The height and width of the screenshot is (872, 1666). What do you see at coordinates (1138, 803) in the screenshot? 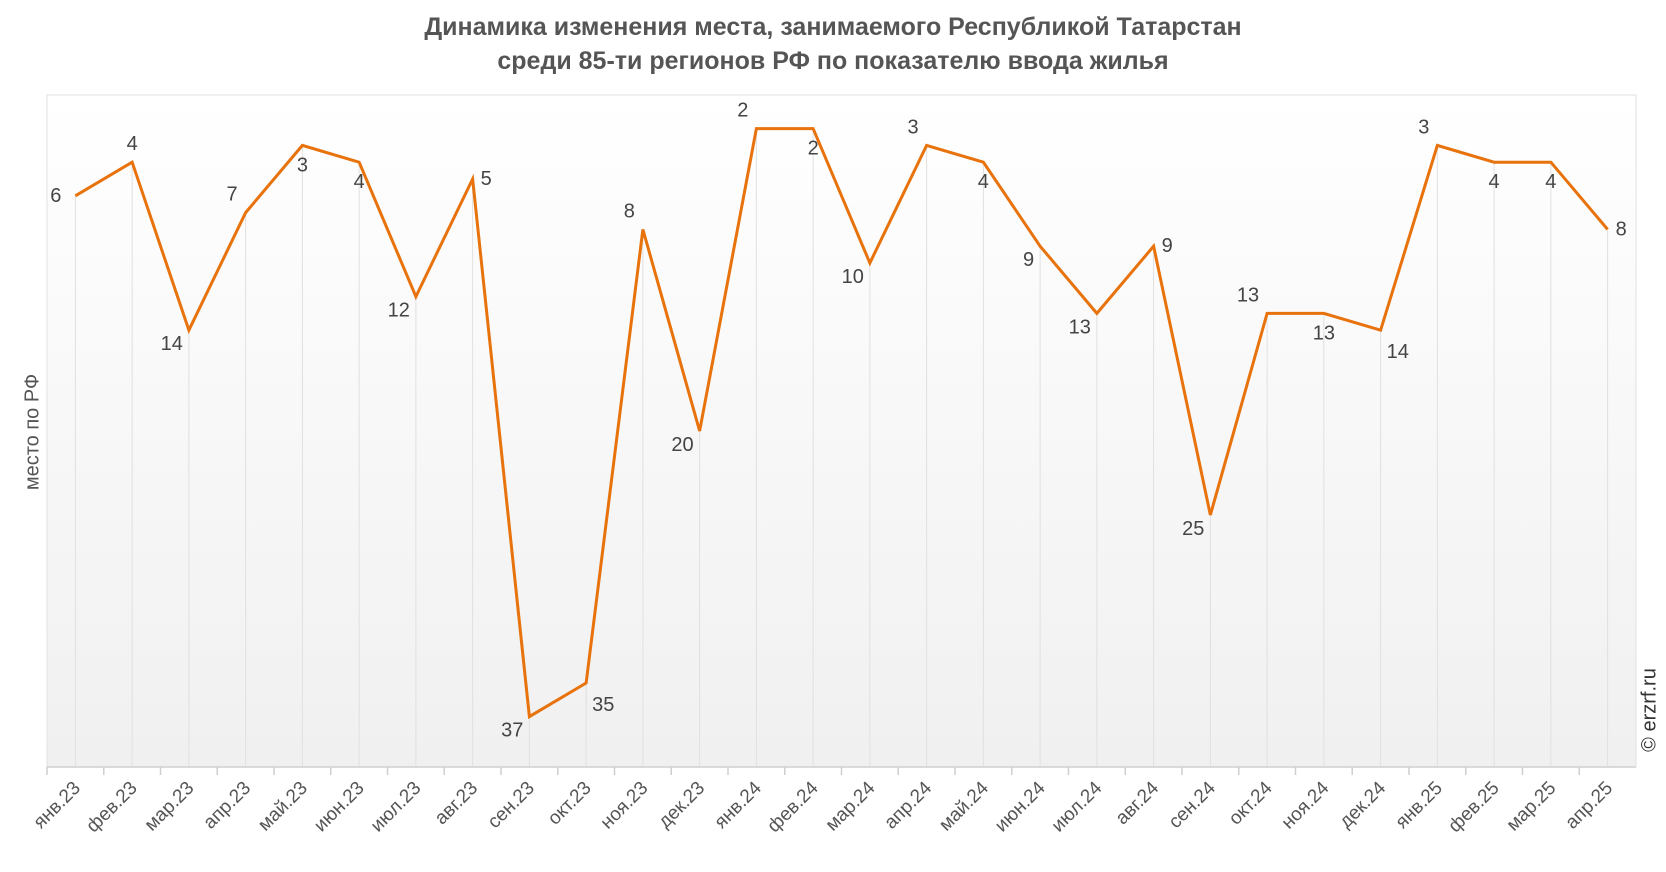
I see `x-tick-label: авг.24` at bounding box center [1138, 803].